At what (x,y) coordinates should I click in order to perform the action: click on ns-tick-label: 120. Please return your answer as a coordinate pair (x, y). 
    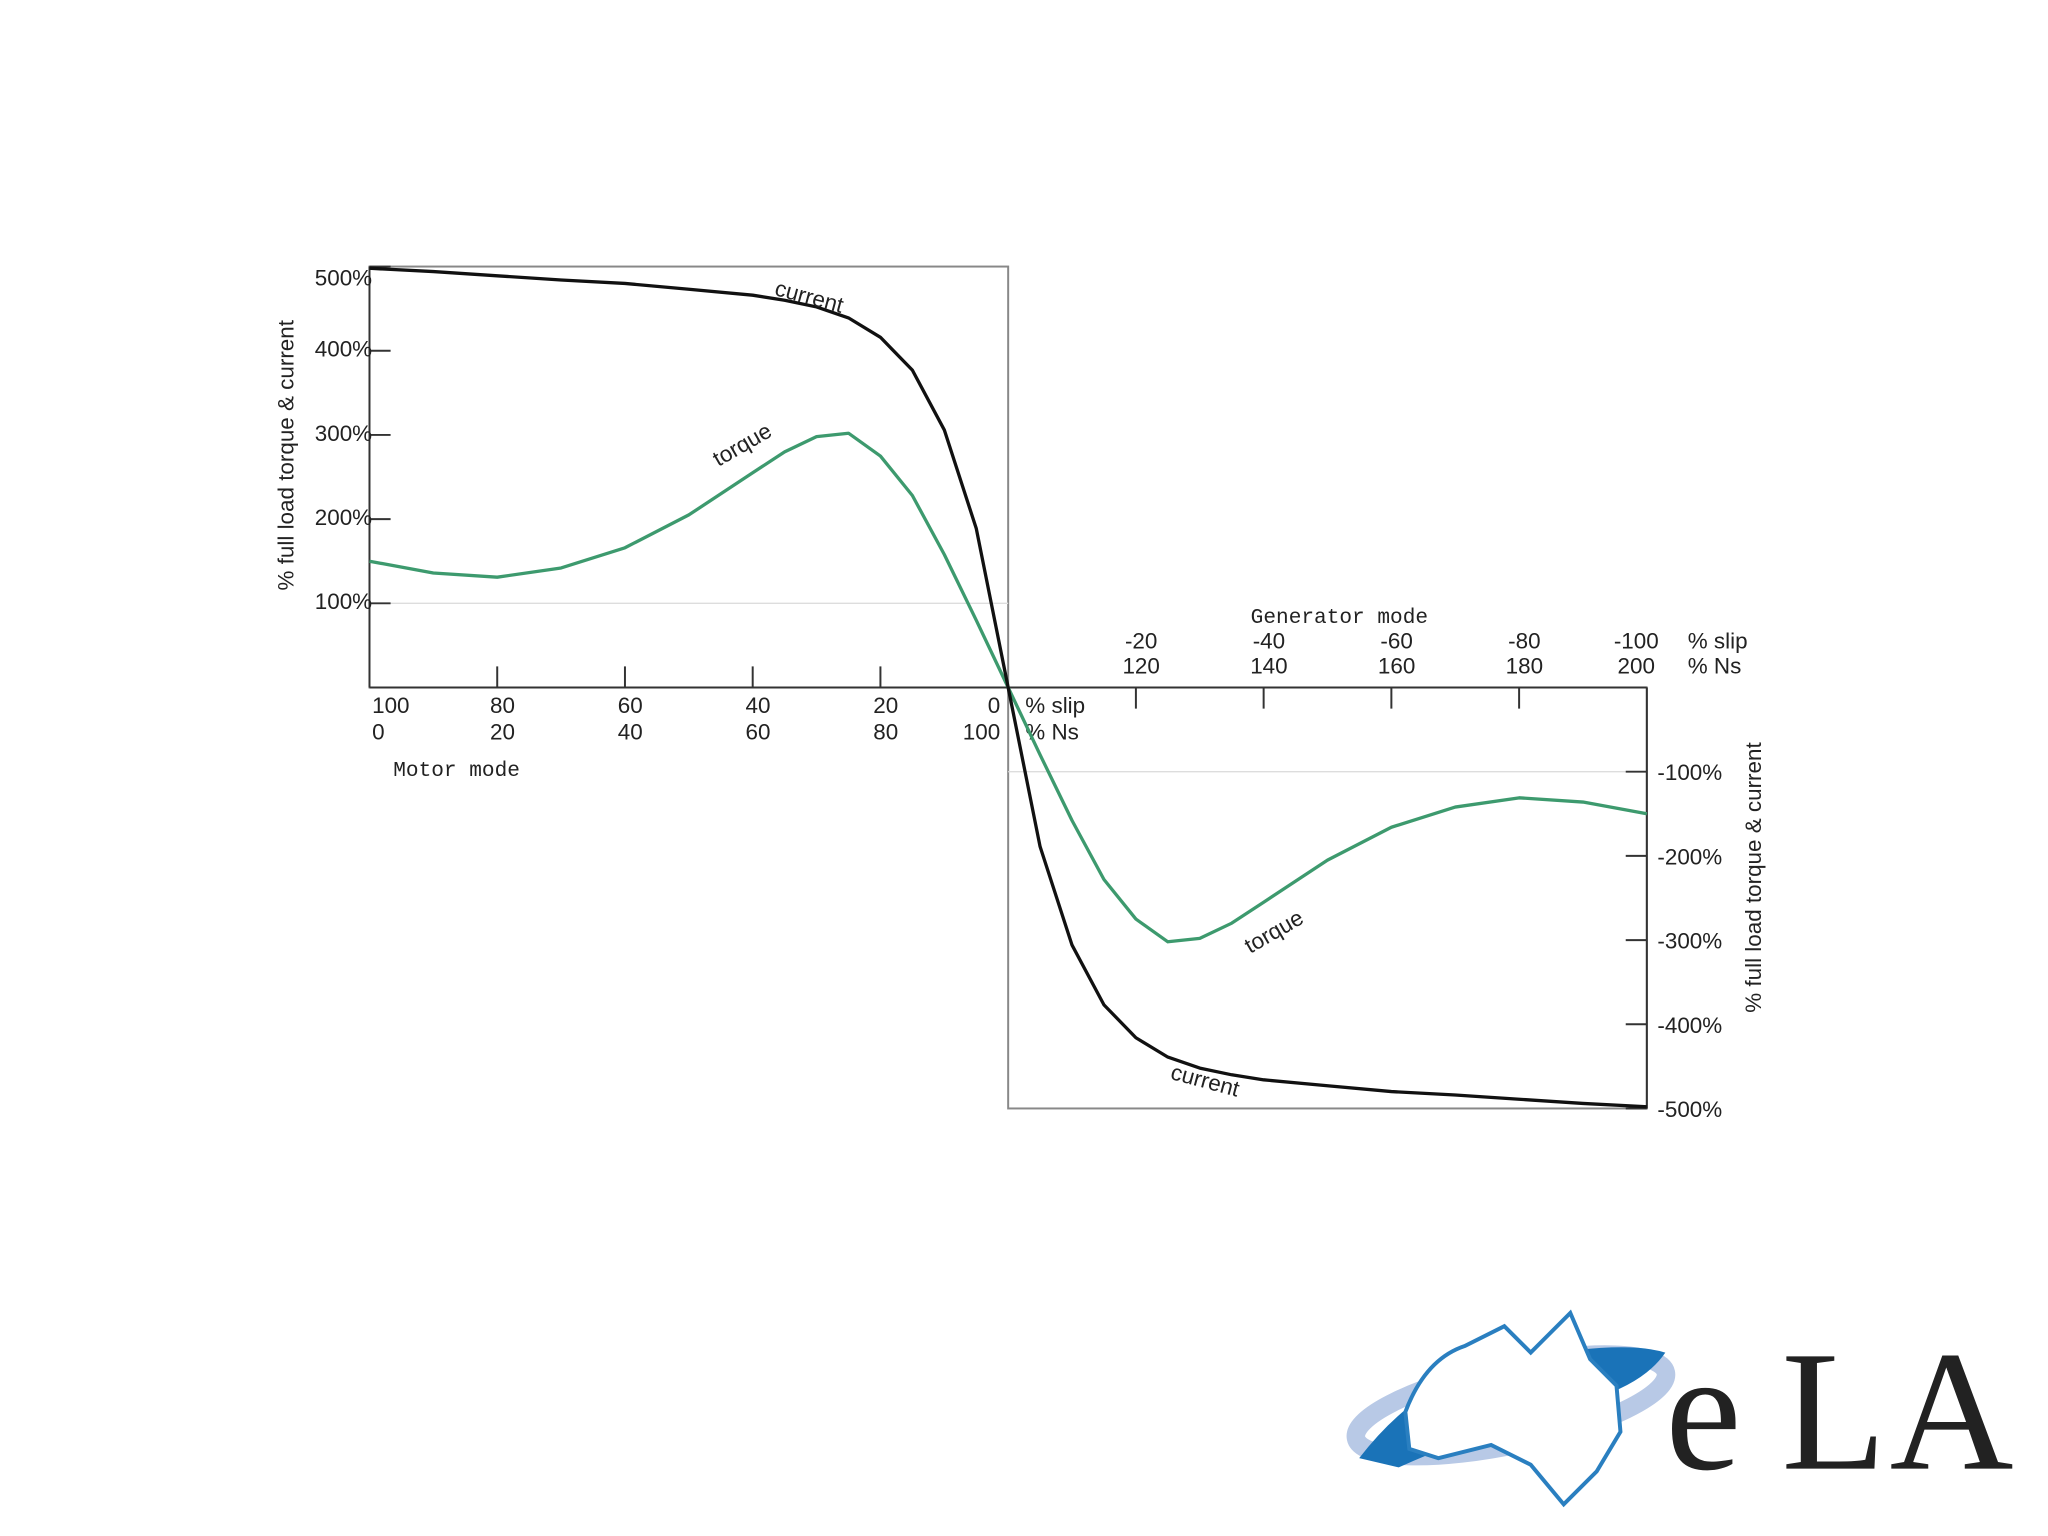
    Looking at the image, I should click on (1140, 666).